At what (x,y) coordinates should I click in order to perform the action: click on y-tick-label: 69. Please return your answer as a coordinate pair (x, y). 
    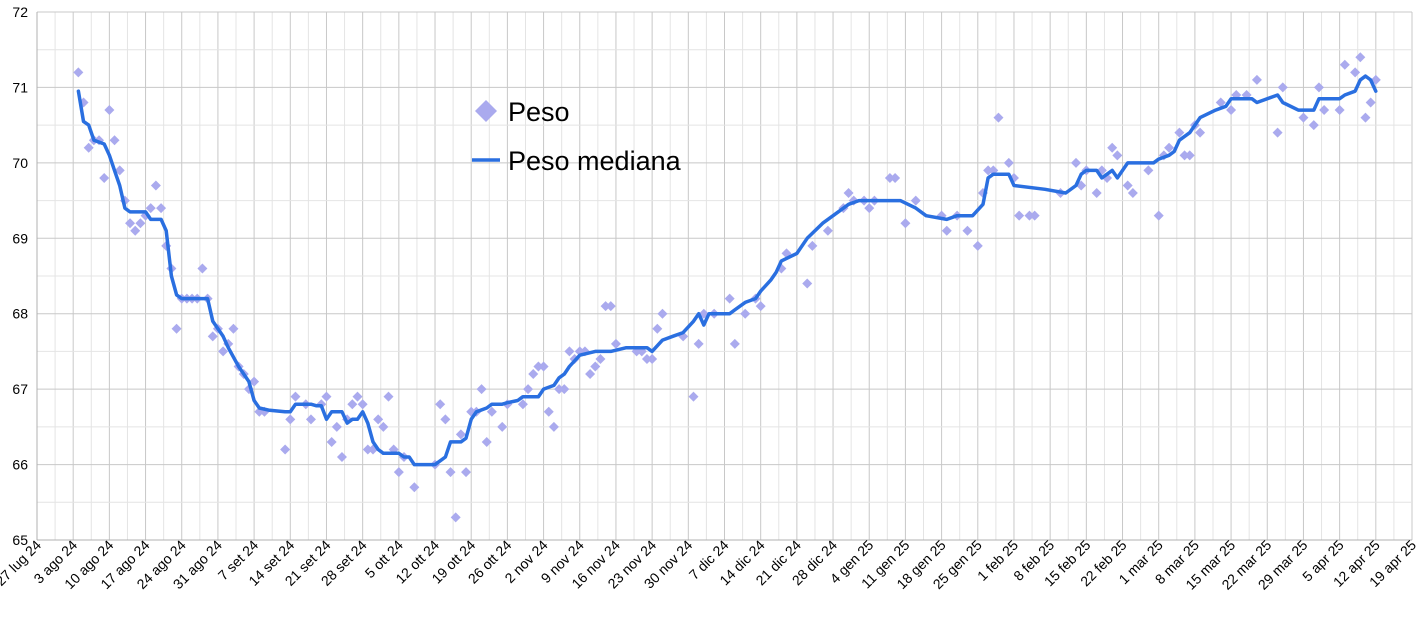
    Looking at the image, I should click on (20, 238).